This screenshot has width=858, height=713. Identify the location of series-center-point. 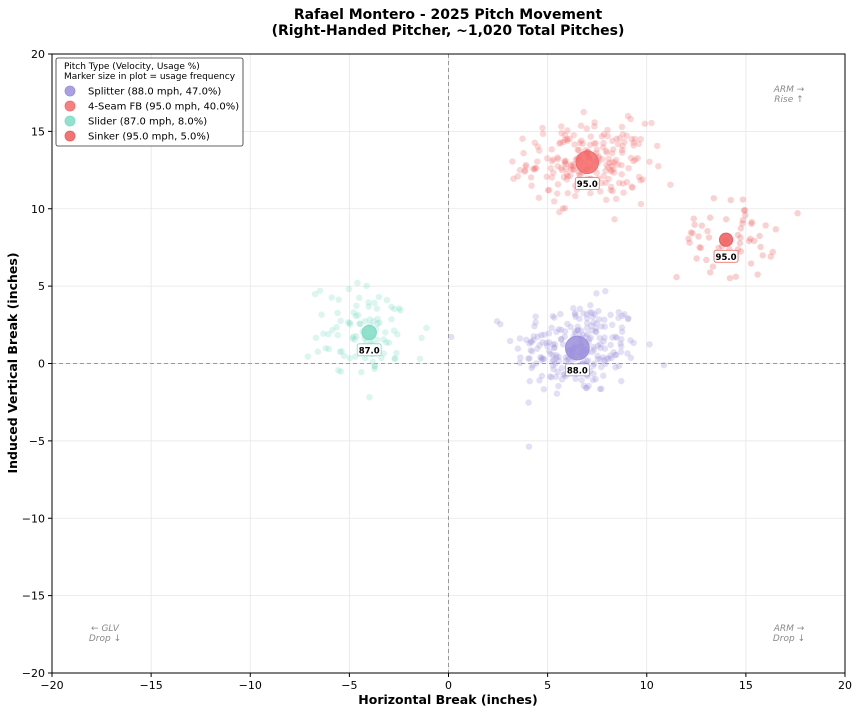
(369, 332).